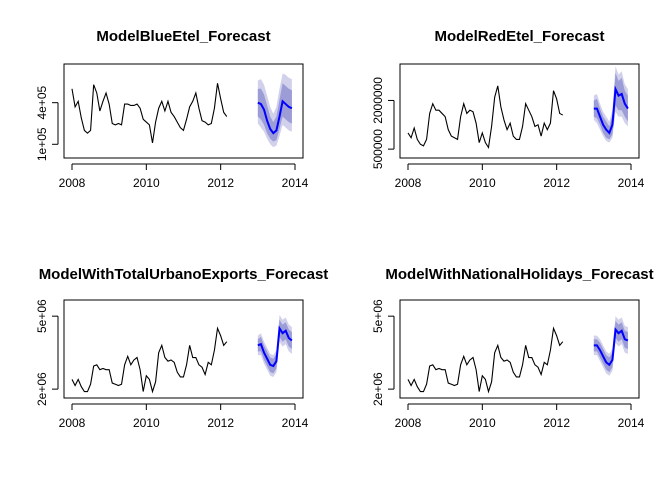  I want to click on panel-title: ModelRedEtel_Forecast, so click(519, 36).